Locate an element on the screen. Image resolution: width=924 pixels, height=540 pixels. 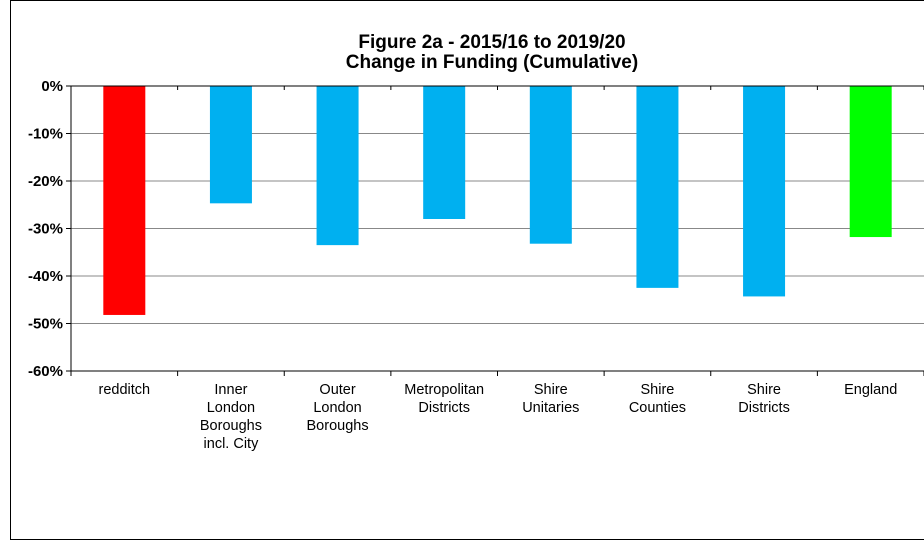
y-tick-label-2: -20% is located at coordinates (45, 181).